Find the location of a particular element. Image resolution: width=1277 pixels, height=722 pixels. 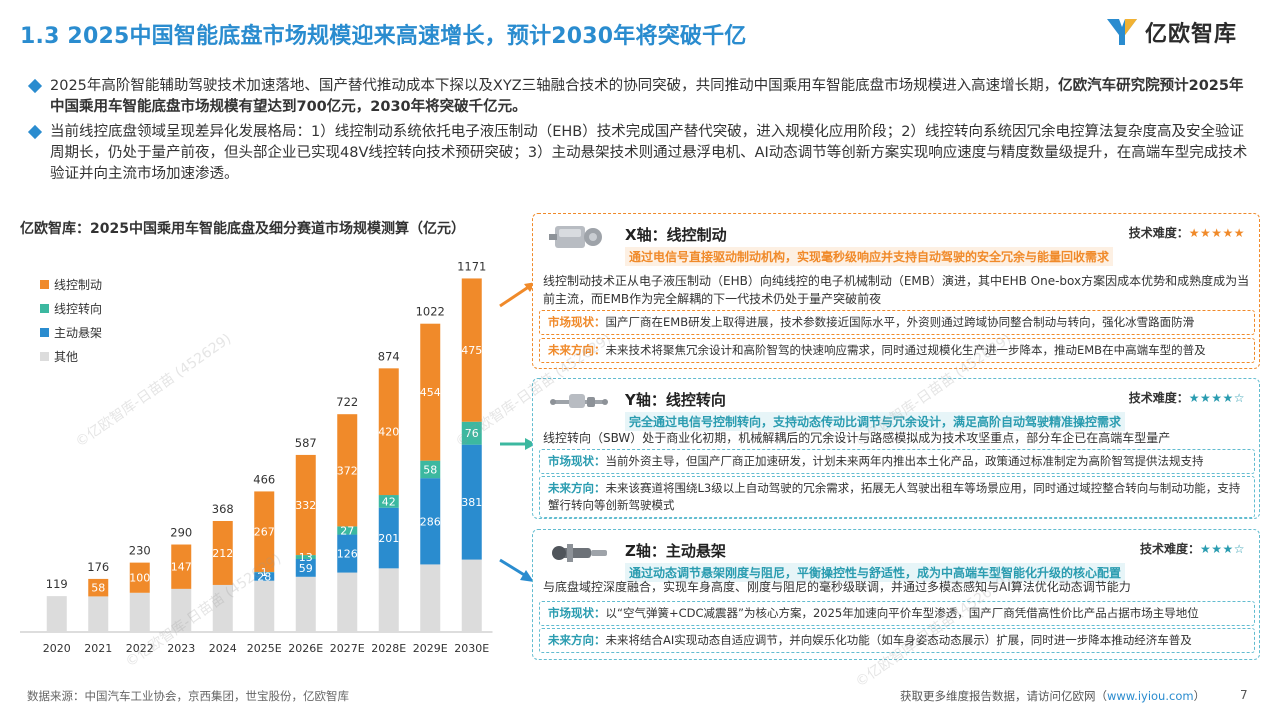

total-label-2027E: 722 is located at coordinates (347, 402).